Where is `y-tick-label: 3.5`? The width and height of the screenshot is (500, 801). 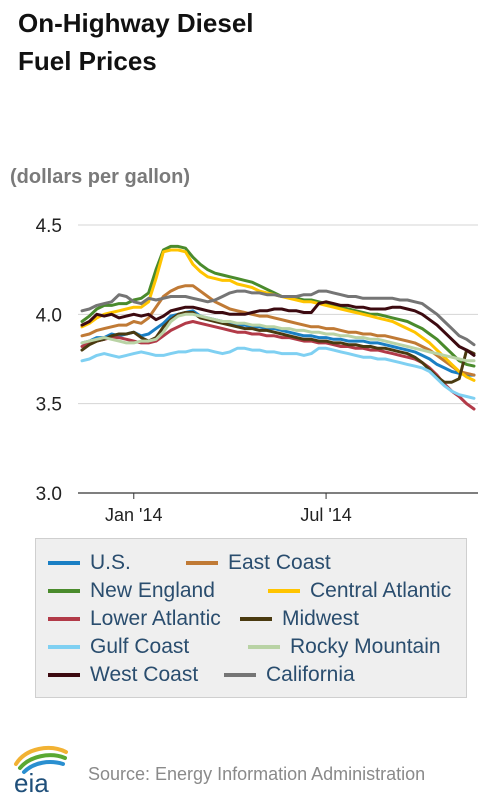
y-tick-label: 3.5 is located at coordinates (49, 405).